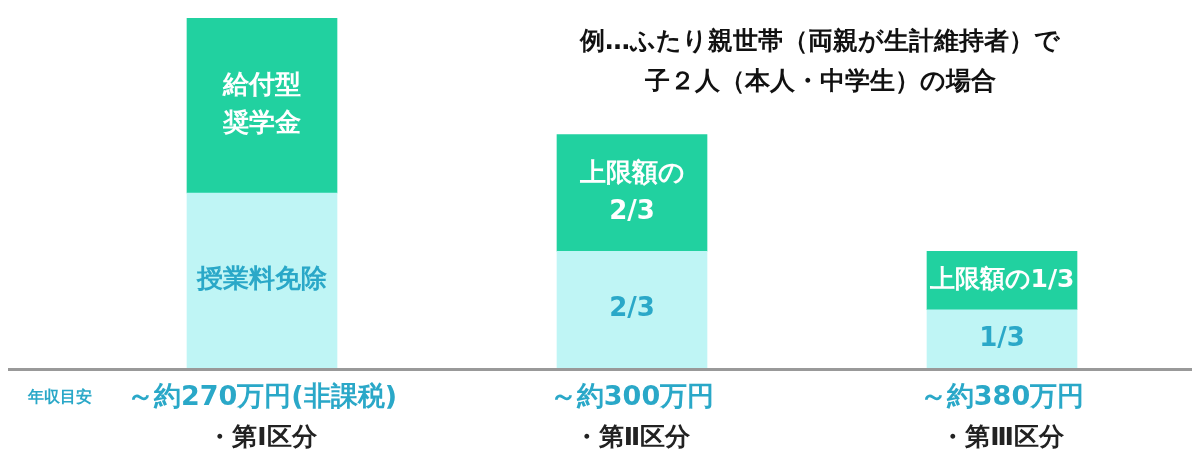 The width and height of the screenshot is (1200, 460). Describe the element at coordinates (262, 396) in the screenshot. I see `x-tick-label: ～約270万円(非課税)` at that location.